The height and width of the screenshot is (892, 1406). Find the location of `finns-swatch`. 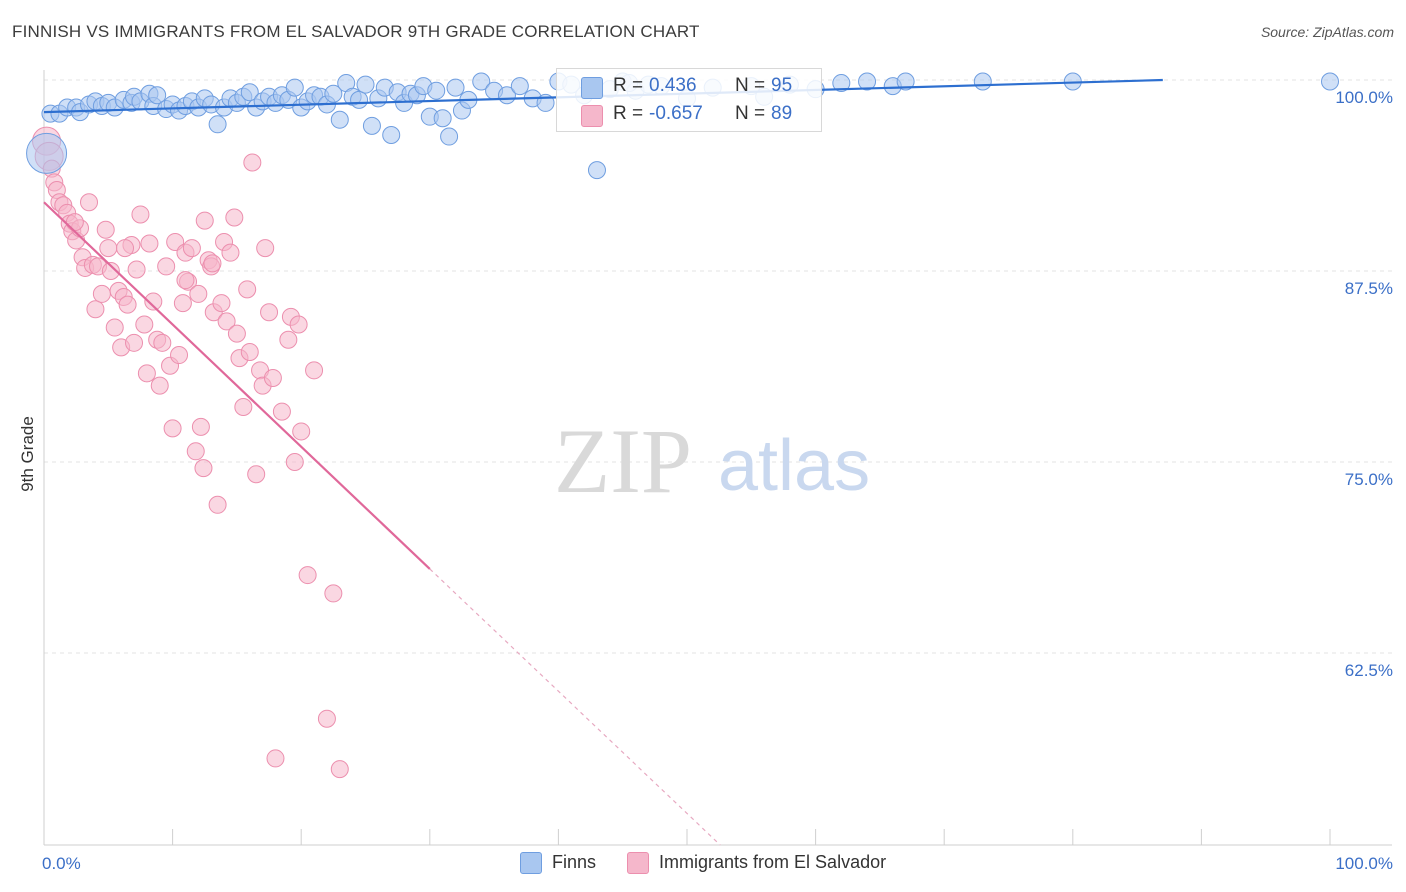

finns-swatch is located at coordinates (592, 88).